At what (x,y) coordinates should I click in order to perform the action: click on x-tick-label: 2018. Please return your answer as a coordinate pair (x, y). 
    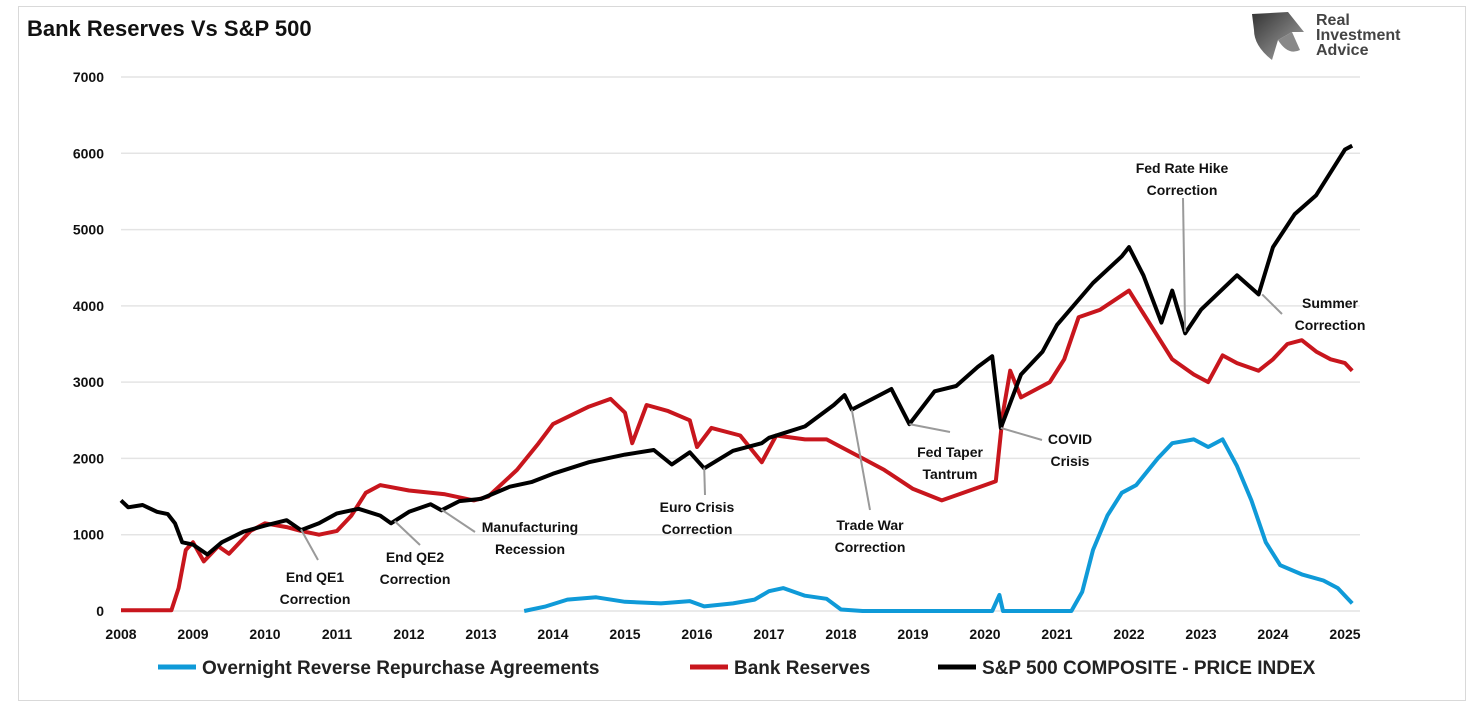
    Looking at the image, I should click on (840, 634).